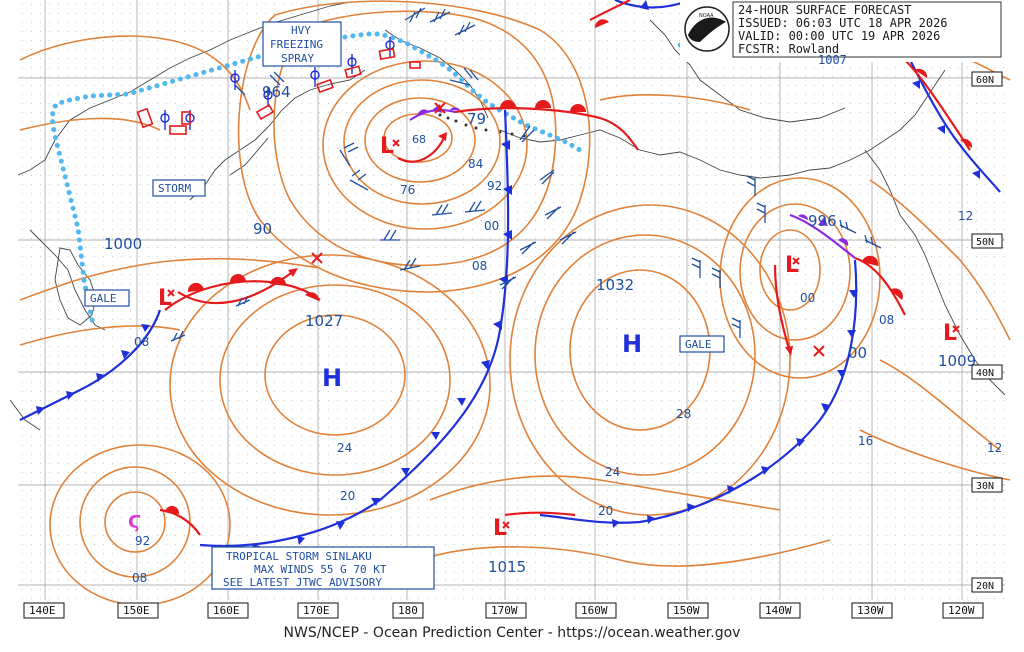 This screenshot has height=652, width=1024. What do you see at coordinates (985, 486) in the screenshot?
I see `latitude-label: 30N` at bounding box center [985, 486].